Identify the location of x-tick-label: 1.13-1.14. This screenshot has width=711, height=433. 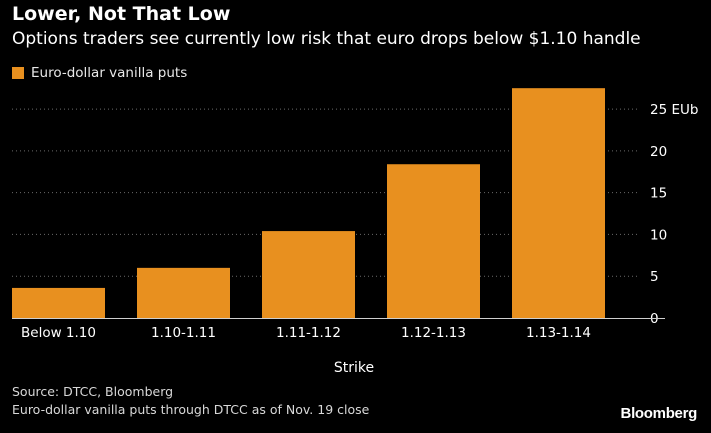
(558, 333).